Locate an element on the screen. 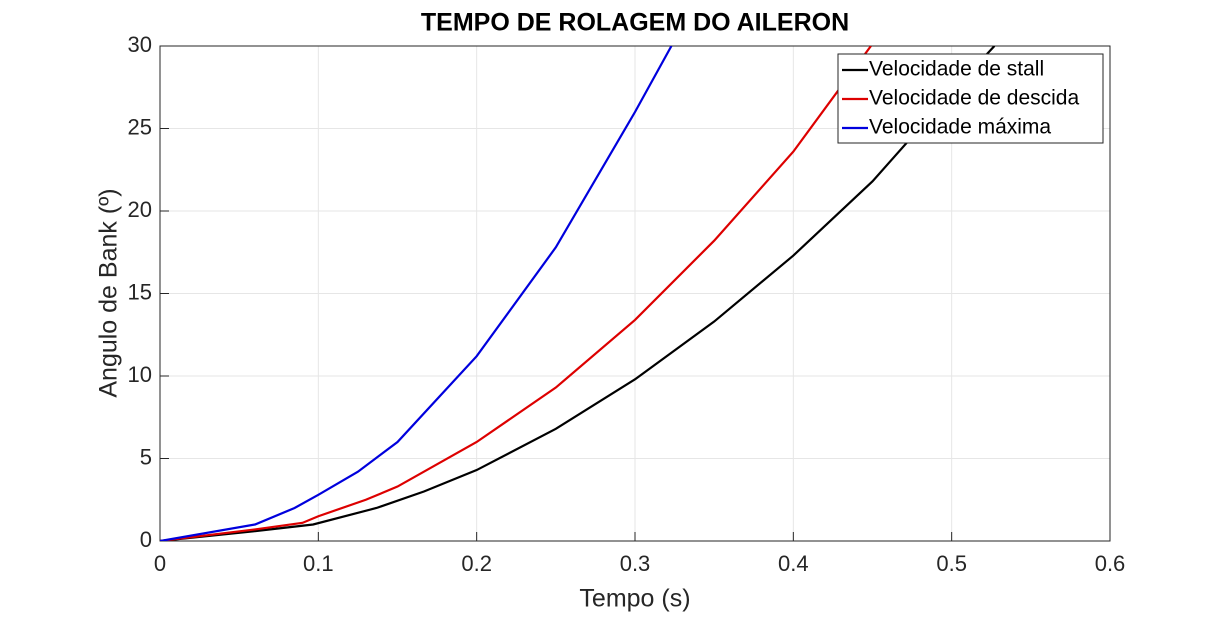 The height and width of the screenshot is (620, 1227). legend-box is located at coordinates (970, 98).